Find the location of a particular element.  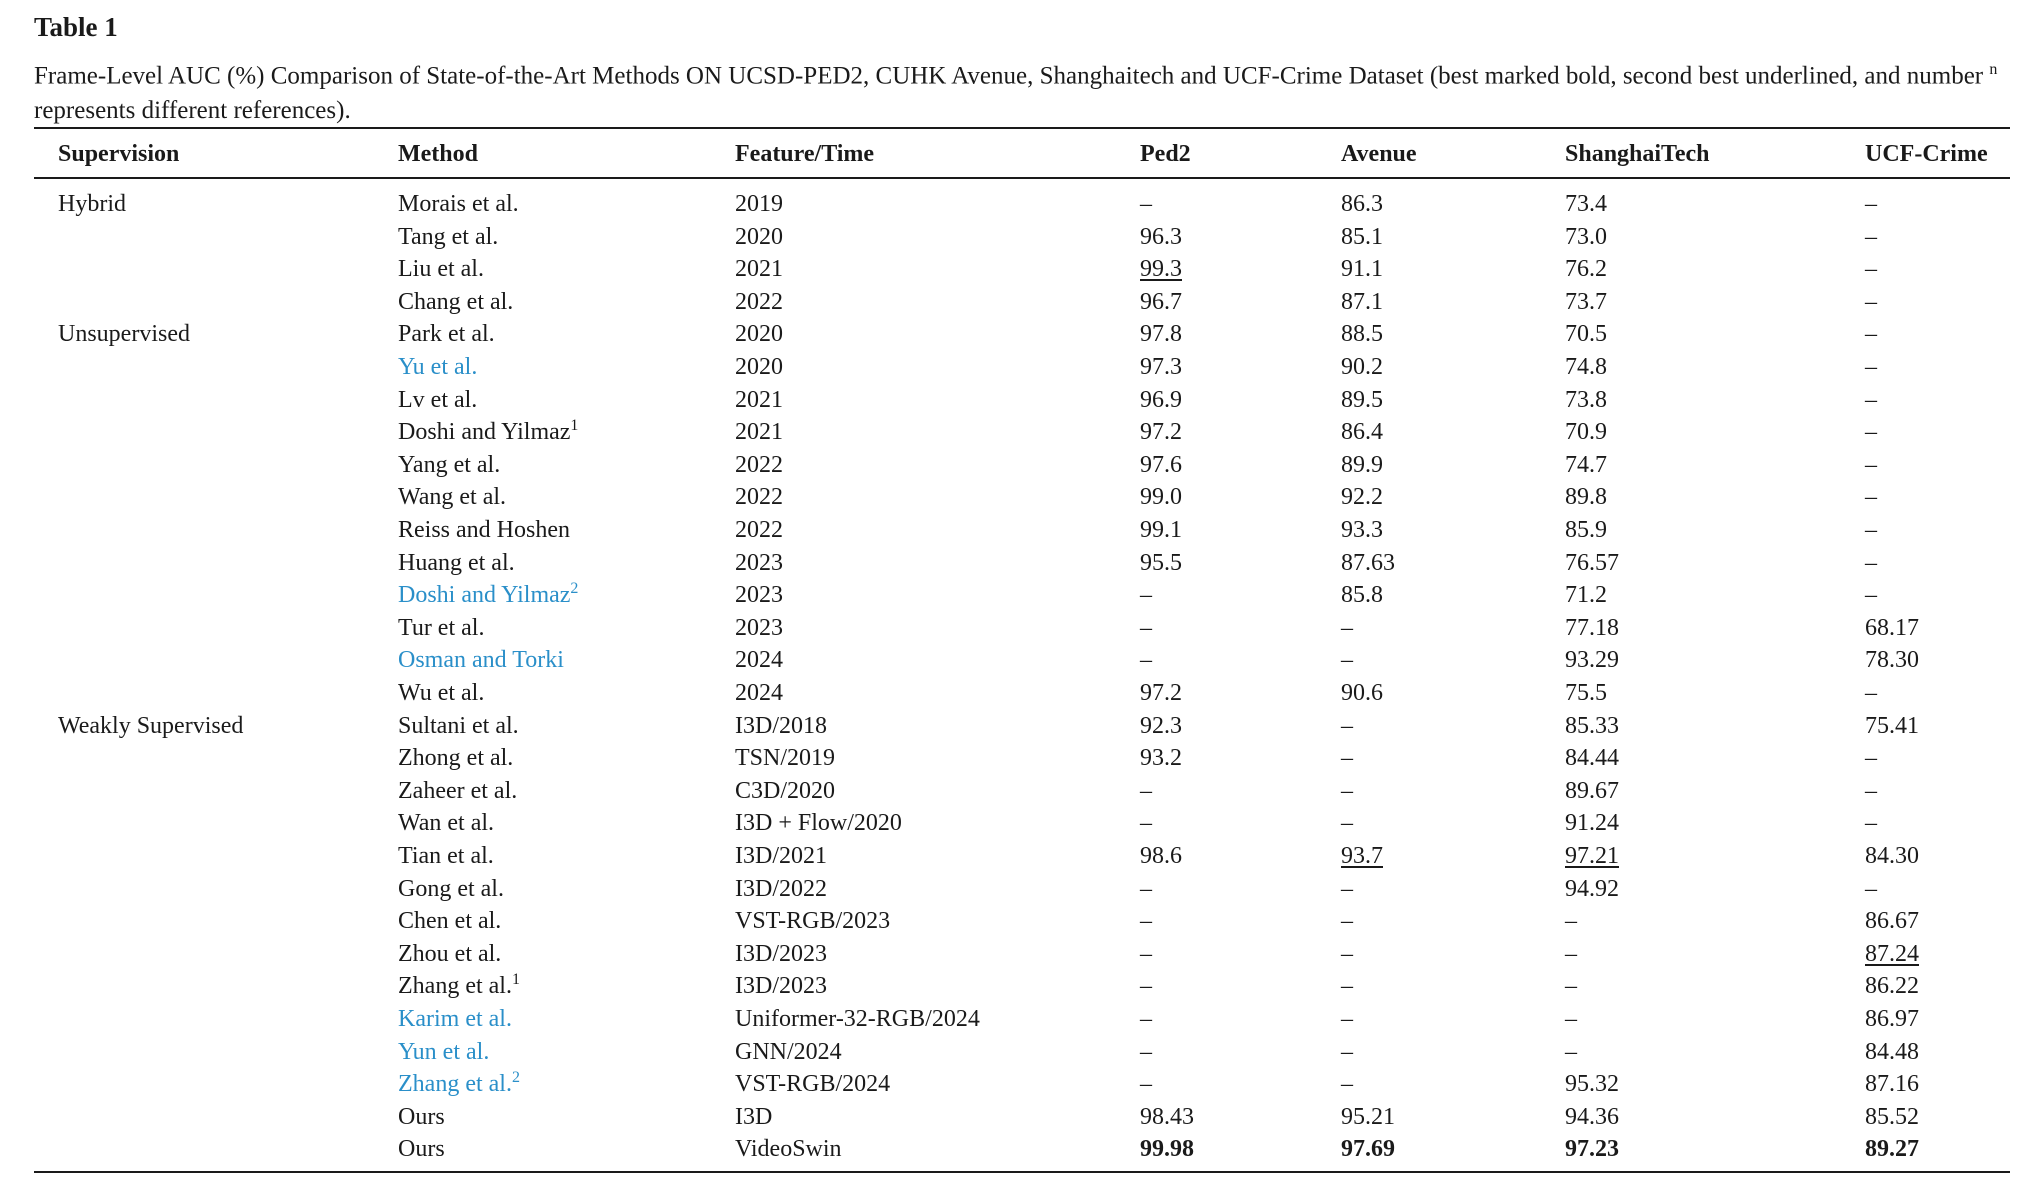

auc-cell: 87.24 is located at coordinates (1892, 953).